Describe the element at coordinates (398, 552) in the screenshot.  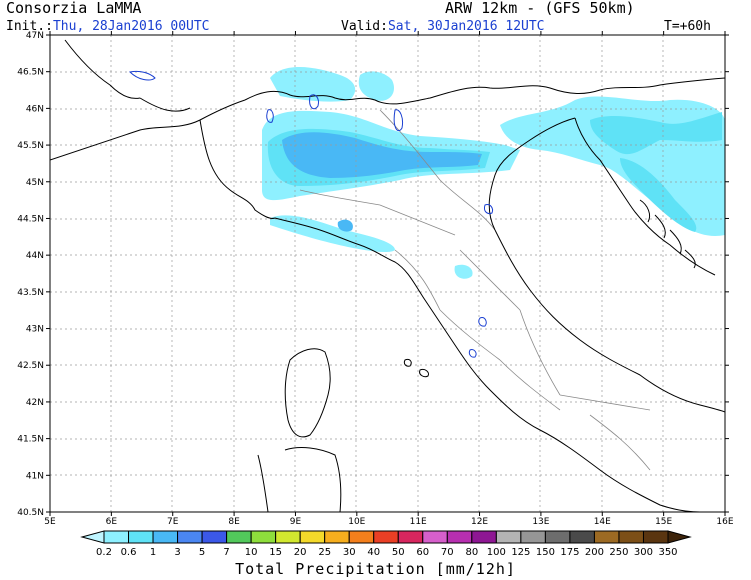
I see `colorbar-label: 50` at that location.